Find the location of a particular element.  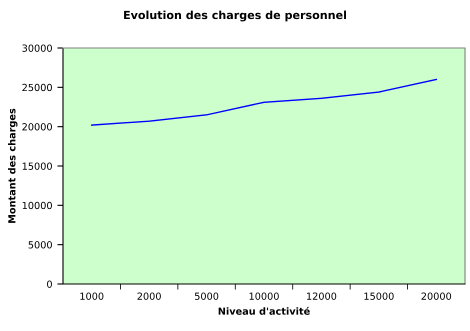

y-axis-title: Montant des charges is located at coordinates (13, 165).